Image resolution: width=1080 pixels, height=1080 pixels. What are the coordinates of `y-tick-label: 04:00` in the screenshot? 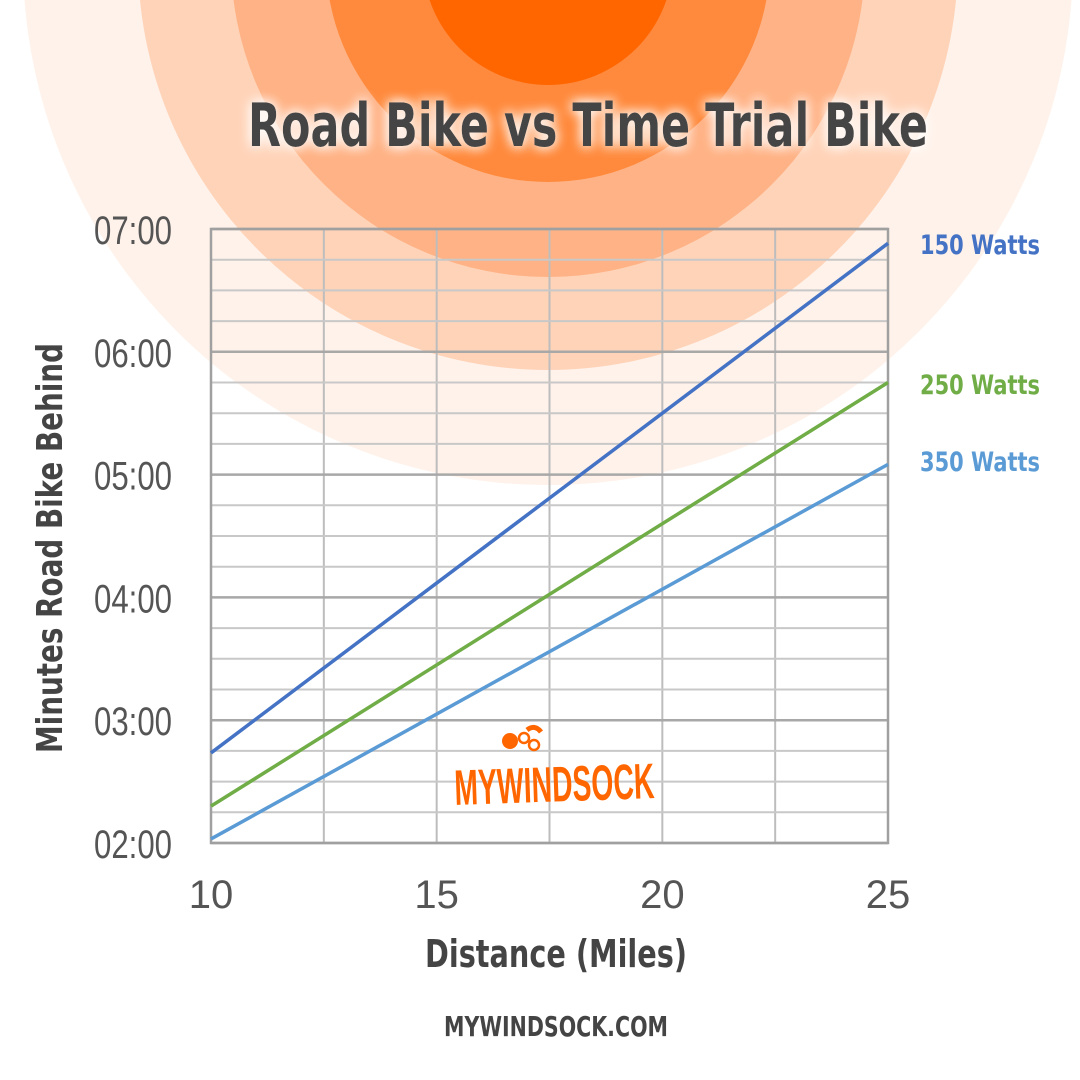 It's located at (133, 599).